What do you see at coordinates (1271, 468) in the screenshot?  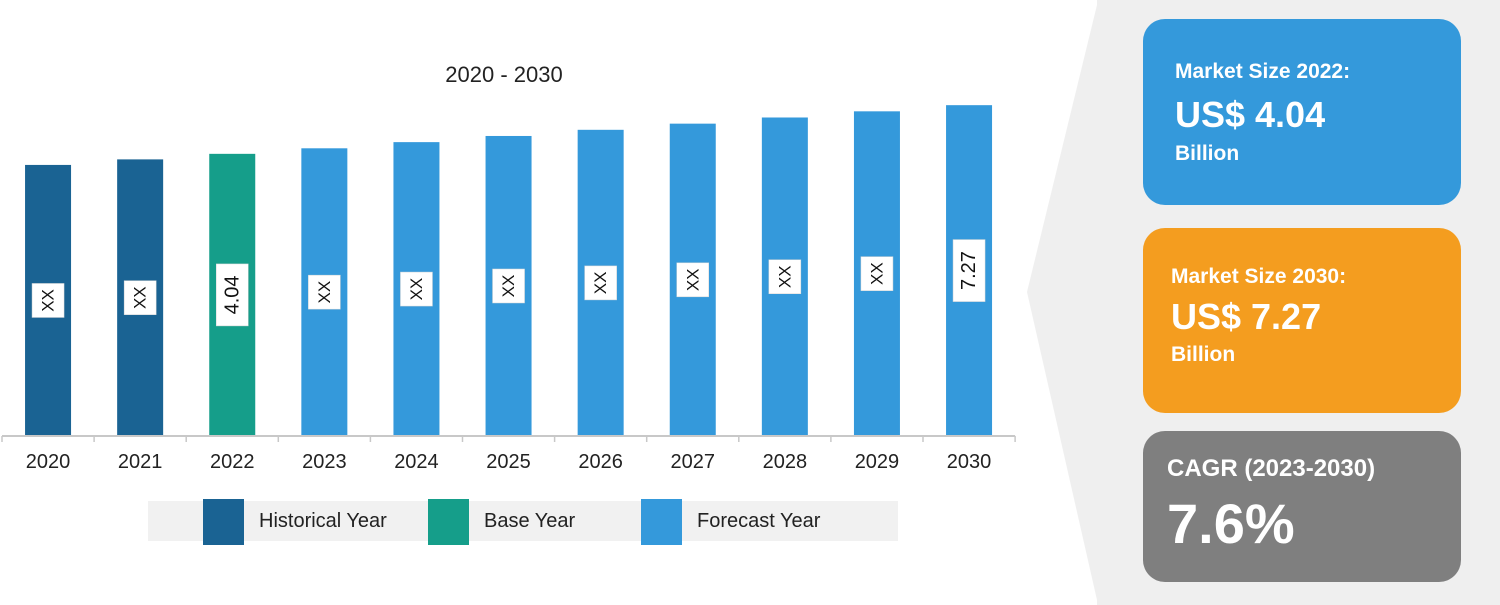 I see `card-label: CAGR (2023-2030)` at bounding box center [1271, 468].